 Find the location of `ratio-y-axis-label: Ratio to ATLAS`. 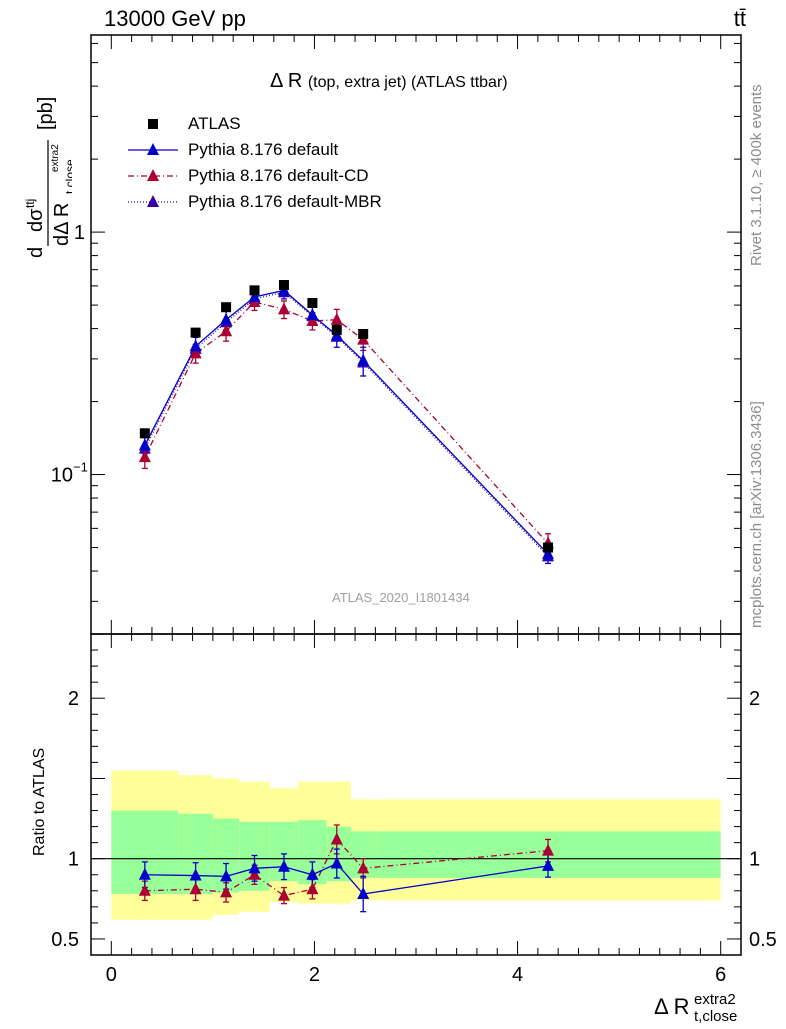

ratio-y-axis-label: Ratio to ATLAS is located at coordinates (39, 780).